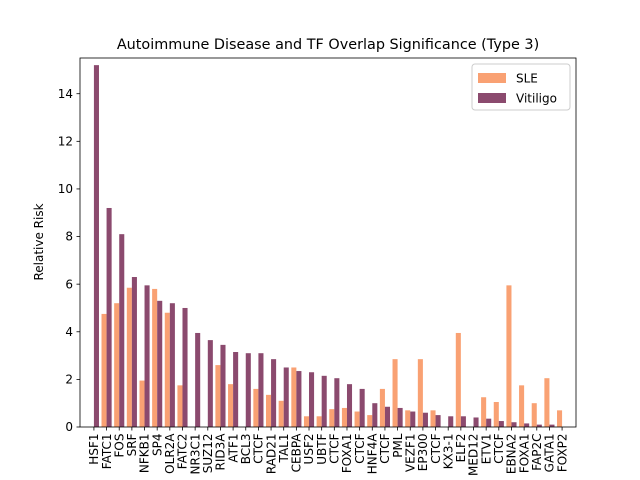  Describe the element at coordinates (385, 448) in the screenshot. I see `x-tick-label-23: CTCF` at that location.